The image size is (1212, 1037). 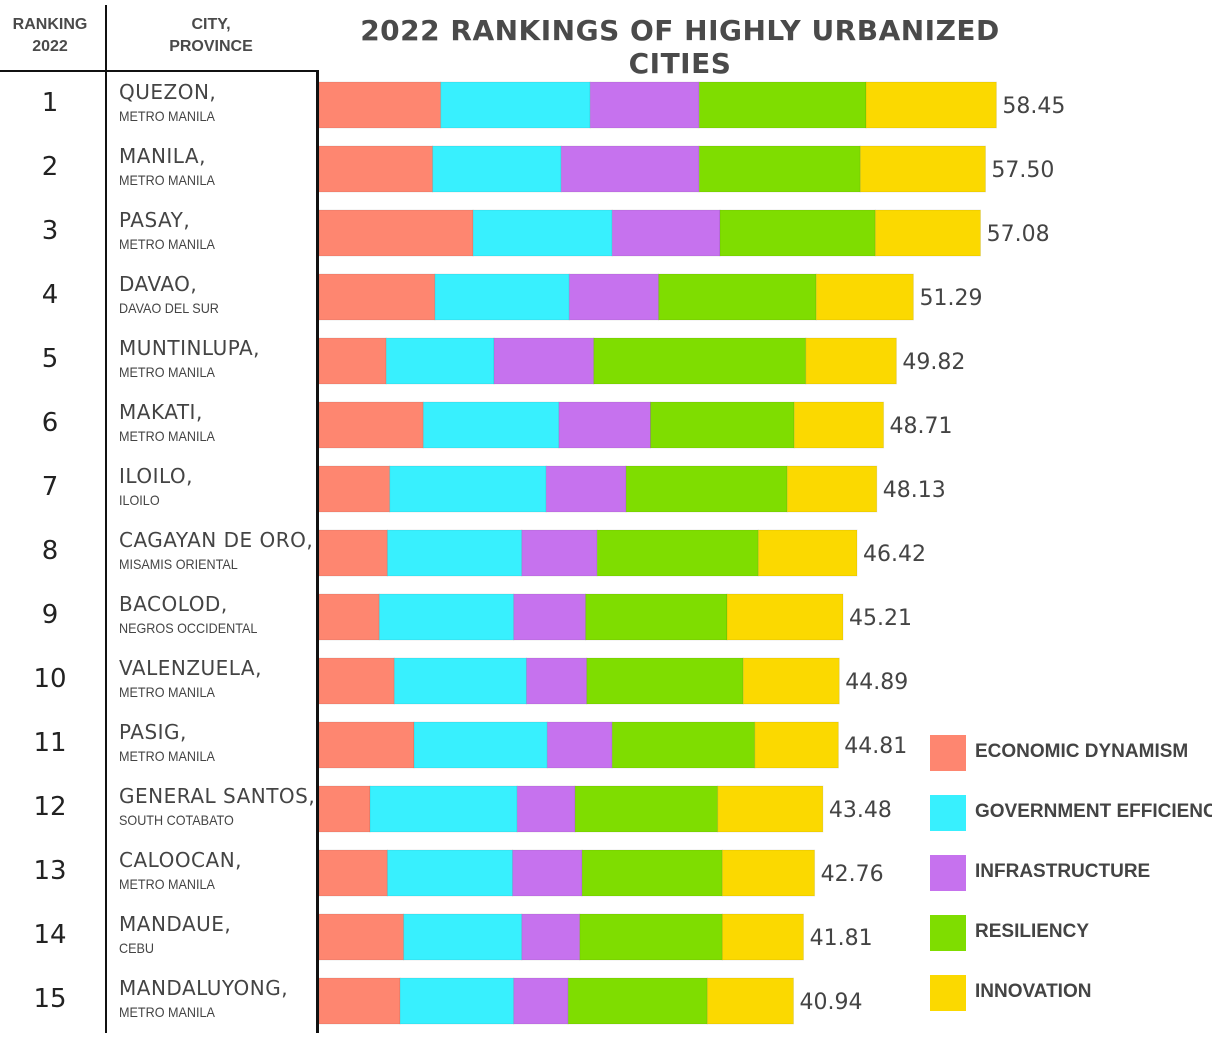 I want to click on bar-total-label: 48.71, so click(x=921, y=426).